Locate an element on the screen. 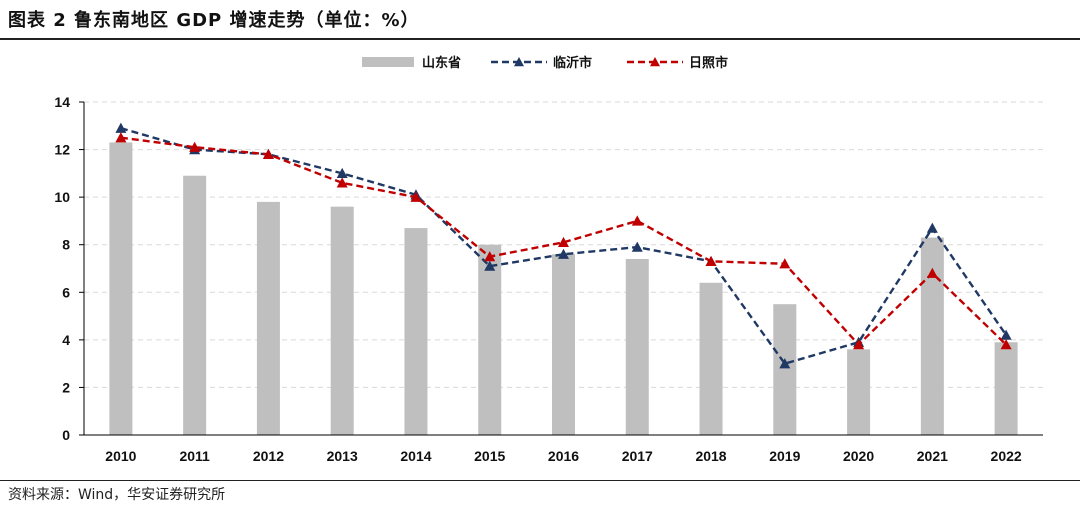 This screenshot has height=511, width=1080. marker-日照市-2021 is located at coordinates (932, 272).